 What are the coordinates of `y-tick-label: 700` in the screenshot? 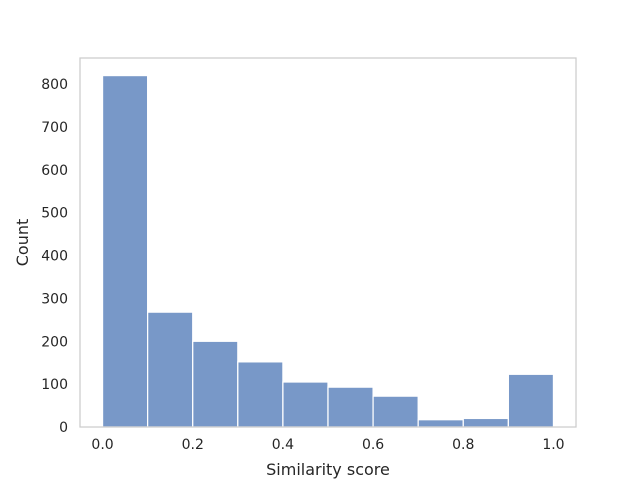 It's located at (54, 128).